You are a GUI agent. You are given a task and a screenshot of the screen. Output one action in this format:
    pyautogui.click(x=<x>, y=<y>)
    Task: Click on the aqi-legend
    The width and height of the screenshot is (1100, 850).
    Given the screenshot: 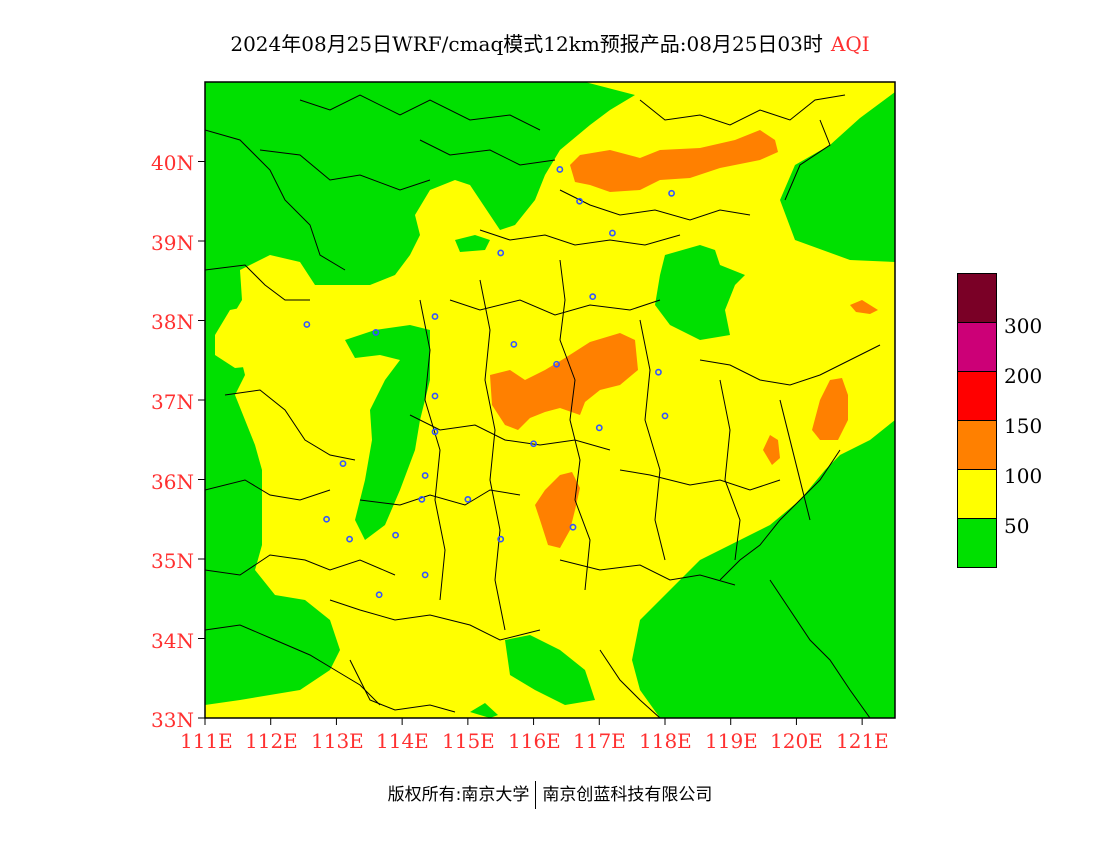 What is the action you would take?
    pyautogui.click(x=977, y=420)
    